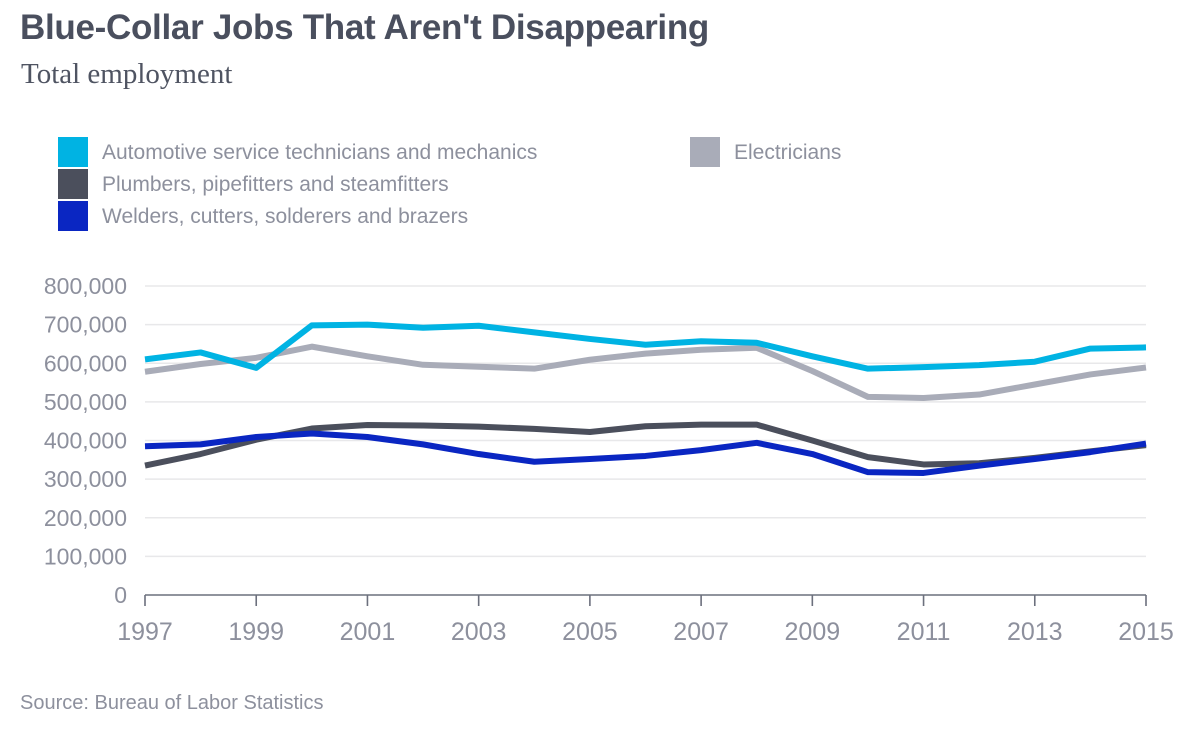 The height and width of the screenshot is (729, 1200). What do you see at coordinates (172, 703) in the screenshot?
I see `source-note: Source: Bureau of Labor Statistics` at bounding box center [172, 703].